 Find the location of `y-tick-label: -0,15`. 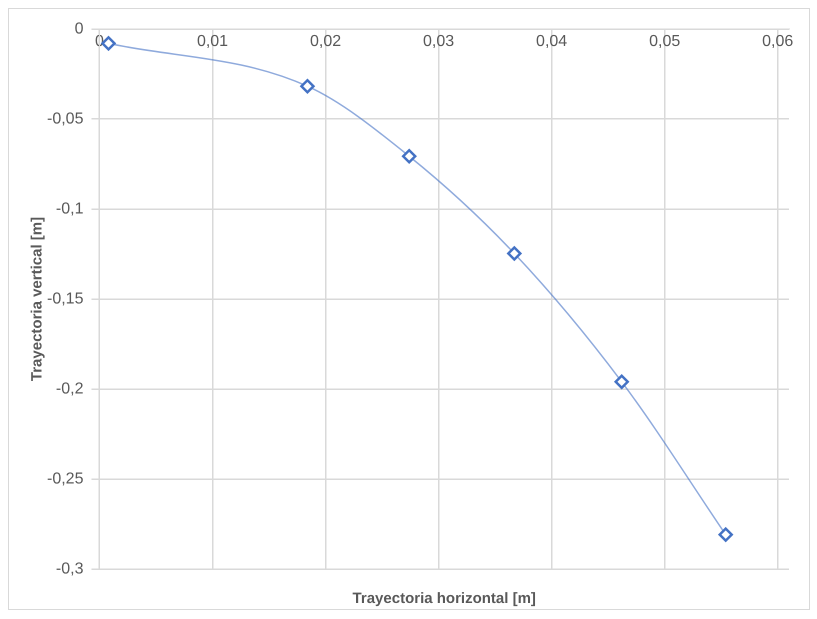

y-tick-label: -0,15 is located at coordinates (65, 299).